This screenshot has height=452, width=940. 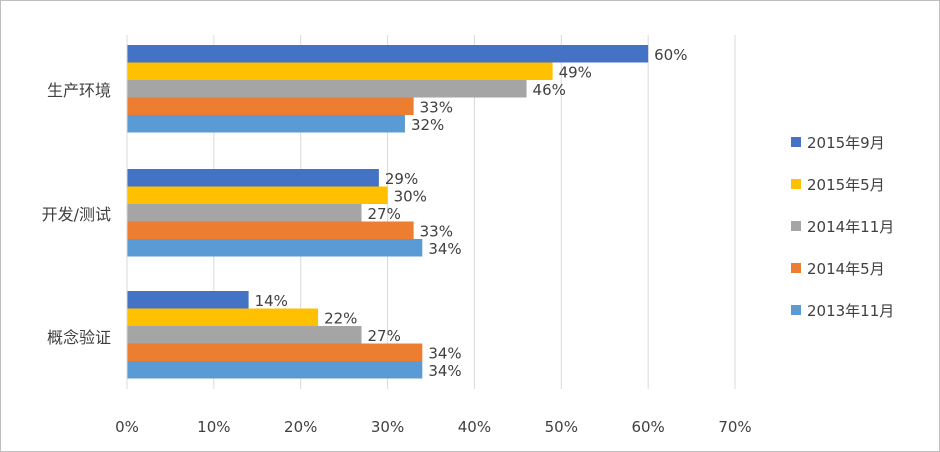 What do you see at coordinates (575, 72) in the screenshot?
I see `data-label: 49%` at bounding box center [575, 72].